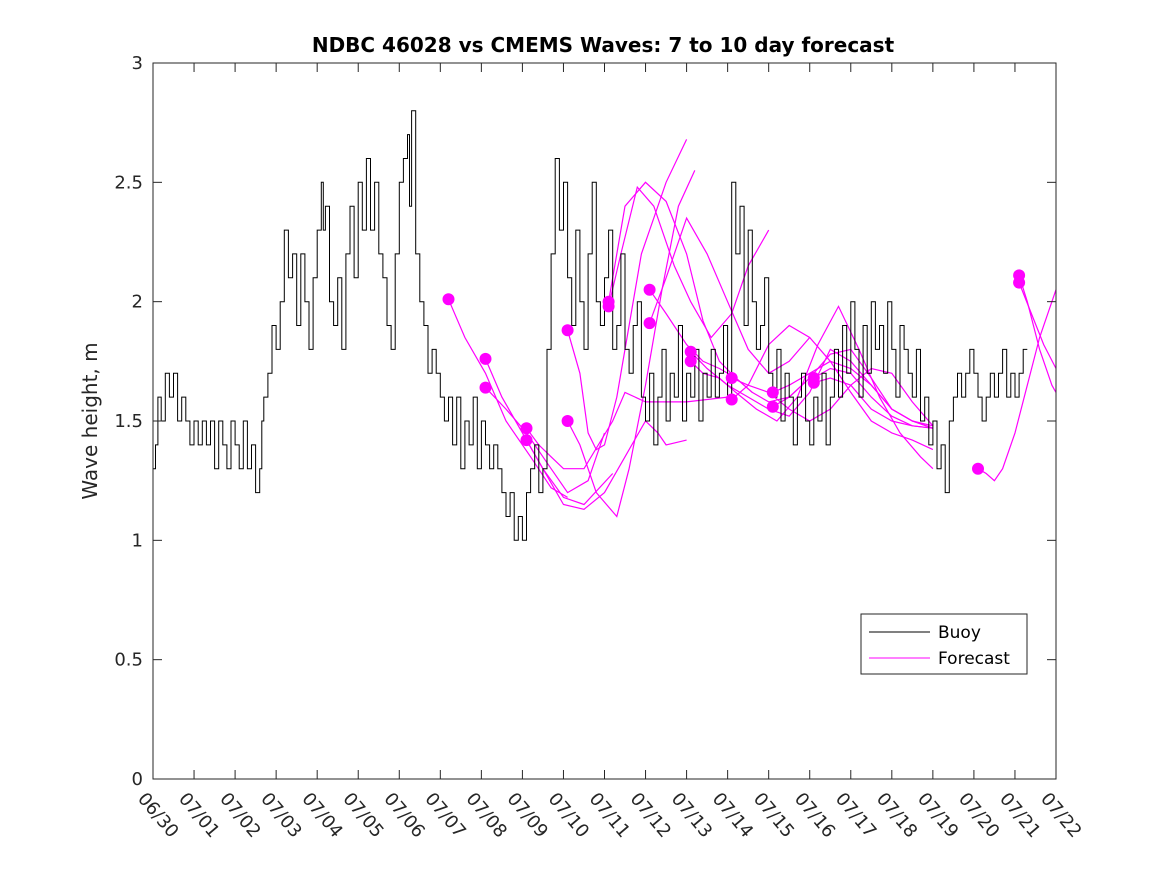 The height and width of the screenshot is (875, 1167). I want to click on legend-box, so click(944, 644).